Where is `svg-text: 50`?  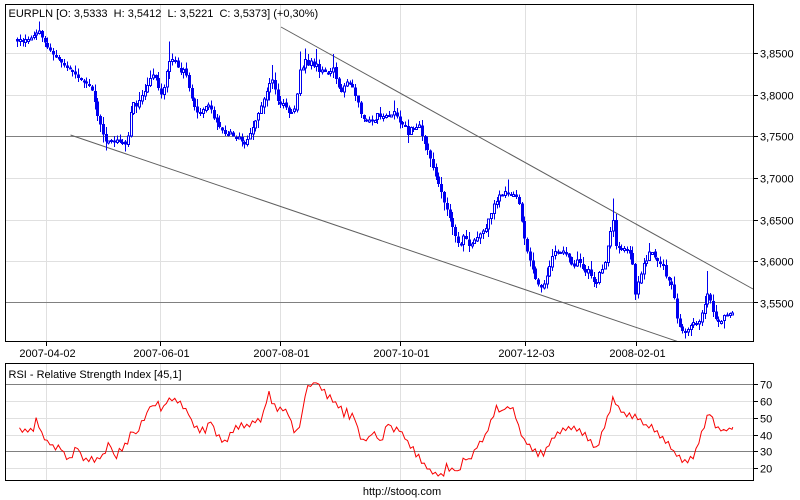
svg-text: 50 is located at coordinates (766, 420).